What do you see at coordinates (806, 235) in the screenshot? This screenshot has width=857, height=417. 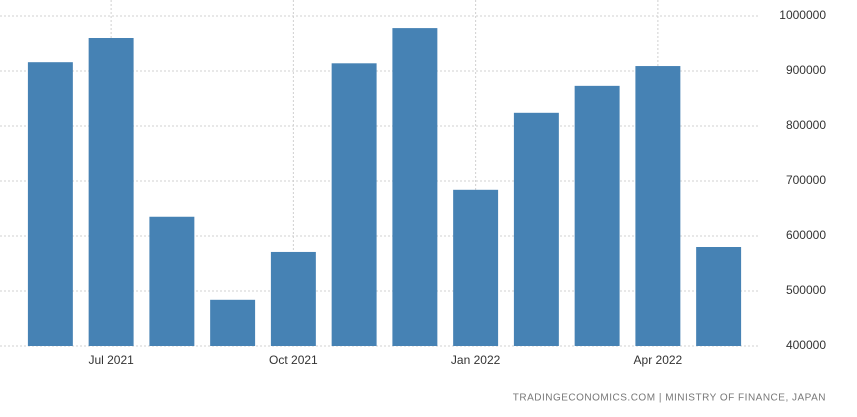 I see `y-tick-label: 600000` at bounding box center [806, 235].